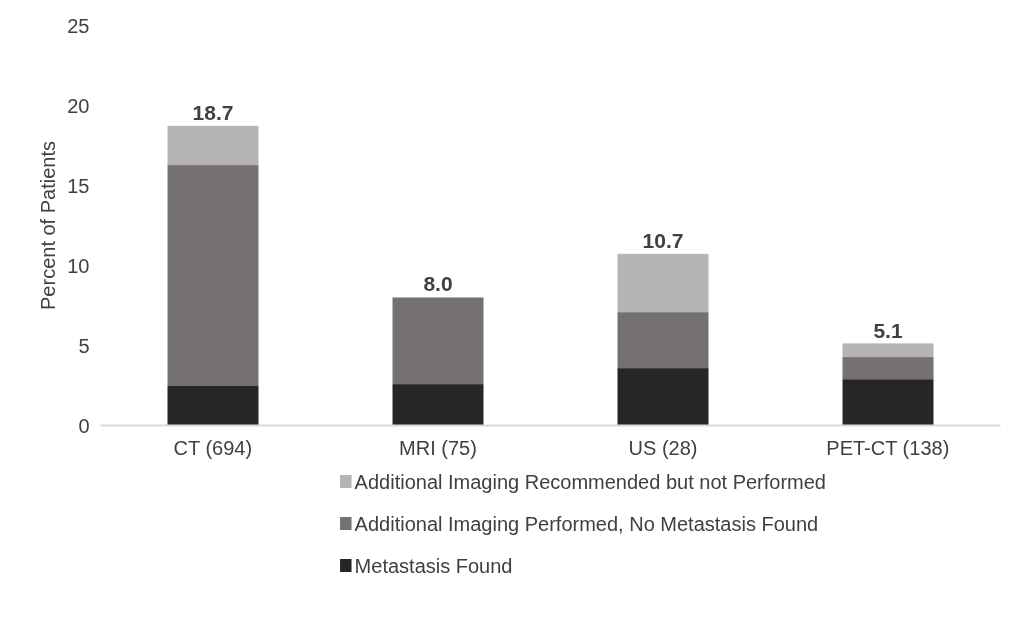 The width and height of the screenshot is (1033, 623). What do you see at coordinates (78, 25) in the screenshot?
I see `y-tick-label: 25` at bounding box center [78, 25].